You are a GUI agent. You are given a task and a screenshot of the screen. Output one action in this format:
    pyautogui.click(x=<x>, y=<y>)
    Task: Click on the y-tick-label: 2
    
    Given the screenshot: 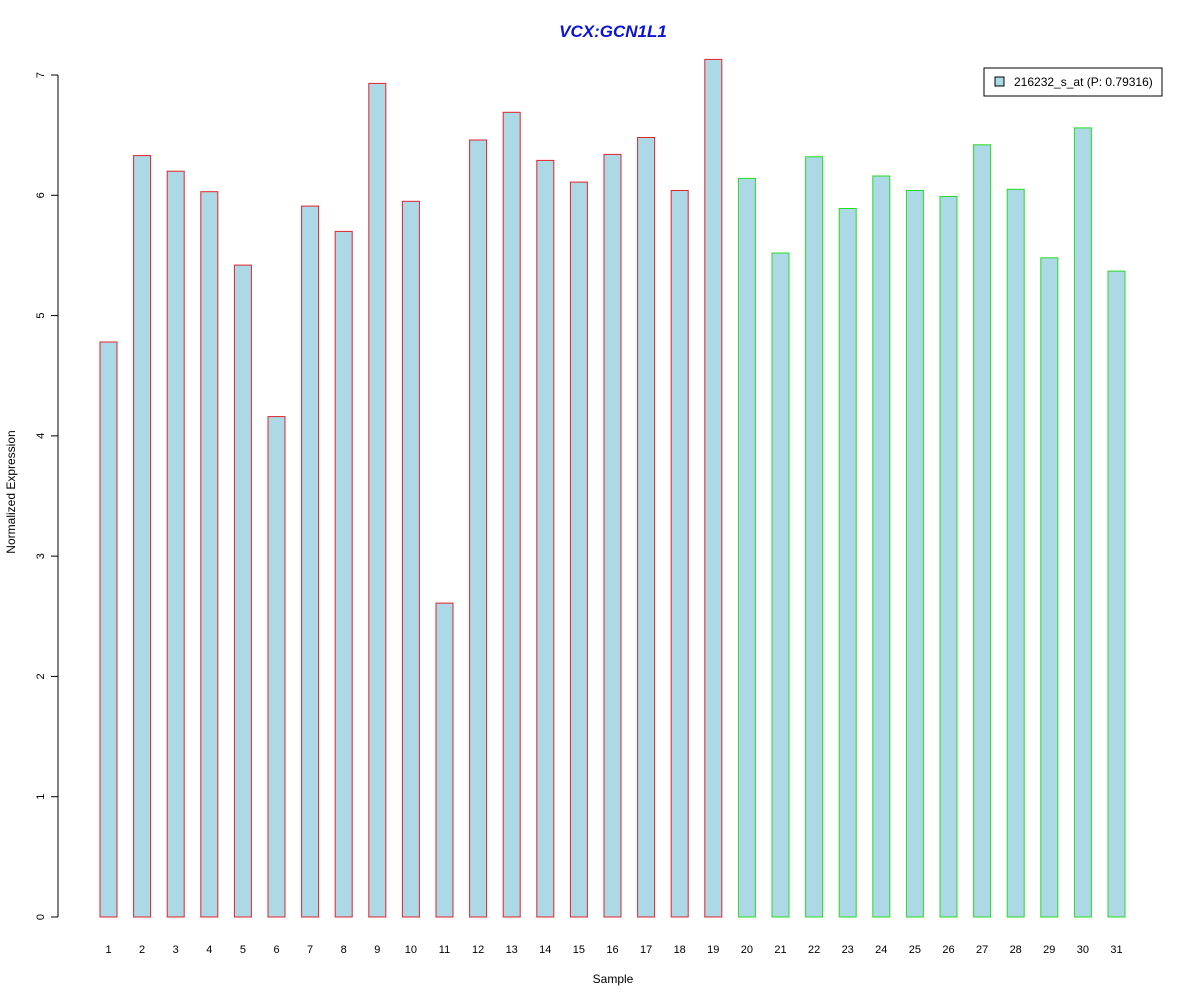 What is the action you would take?
    pyautogui.click(x=41, y=676)
    